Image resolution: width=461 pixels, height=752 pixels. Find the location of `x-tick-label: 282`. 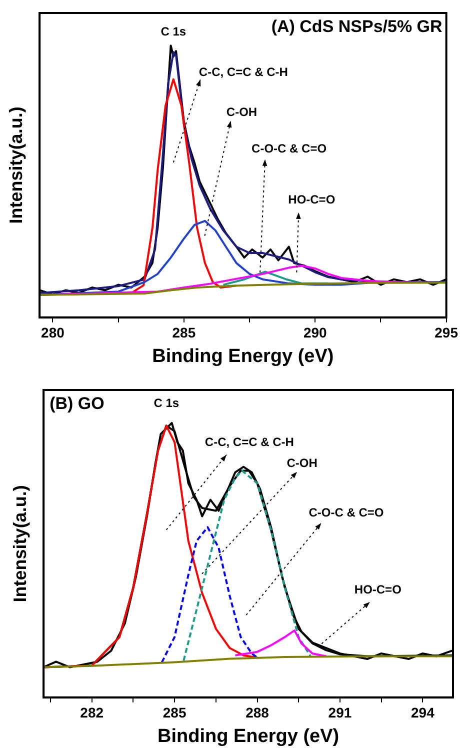

x-tick-label: 282 is located at coordinates (92, 712).